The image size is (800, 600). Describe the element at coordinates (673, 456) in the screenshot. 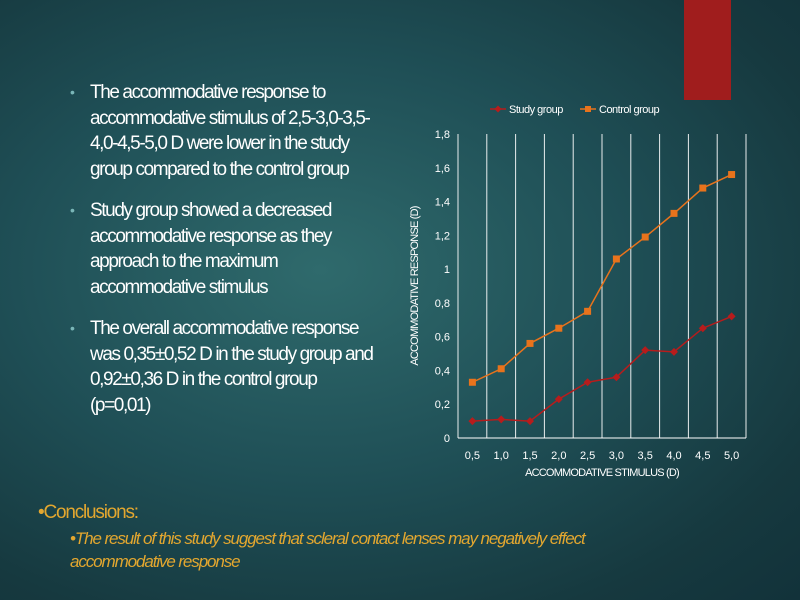

I see `x-tick-label: 4,0` at that location.